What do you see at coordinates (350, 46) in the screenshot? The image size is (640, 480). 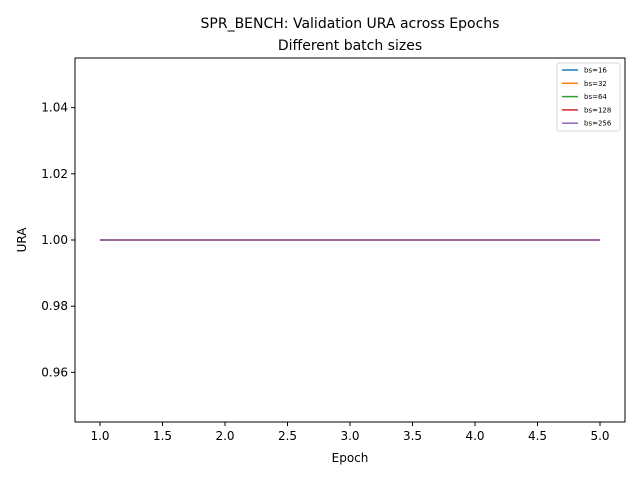 I see `chart-subtitle: Different batch sizes` at bounding box center [350, 46].